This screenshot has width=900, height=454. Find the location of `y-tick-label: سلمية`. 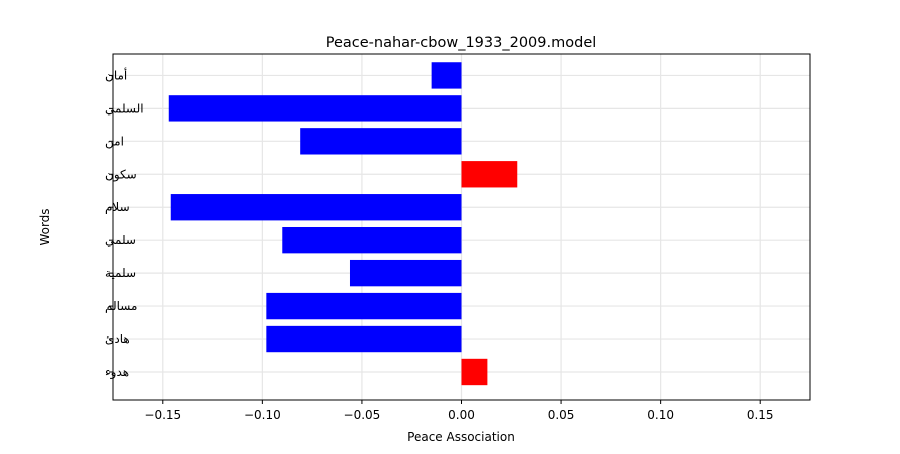

y-tick-label: سلمية is located at coordinates (120, 273).